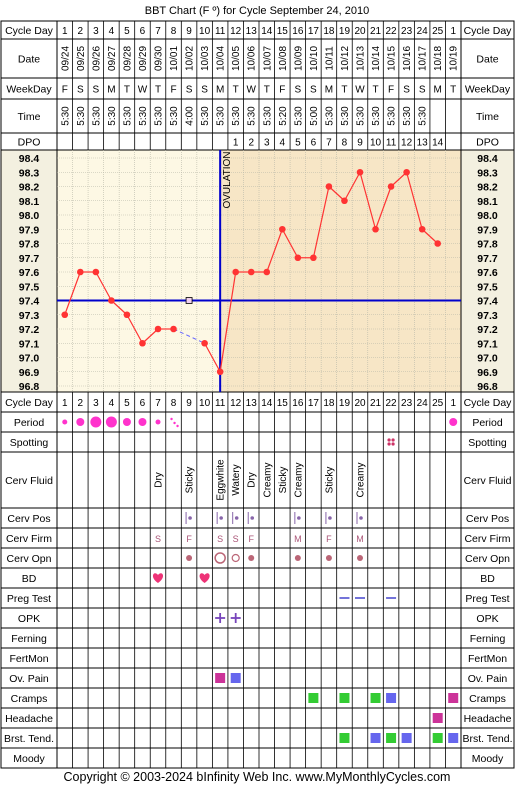 Image resolution: width=515 pixels, height=792 pixels. What do you see at coordinates (344, 738) in the screenshot?
I see `brst-tend-marker` at bounding box center [344, 738].